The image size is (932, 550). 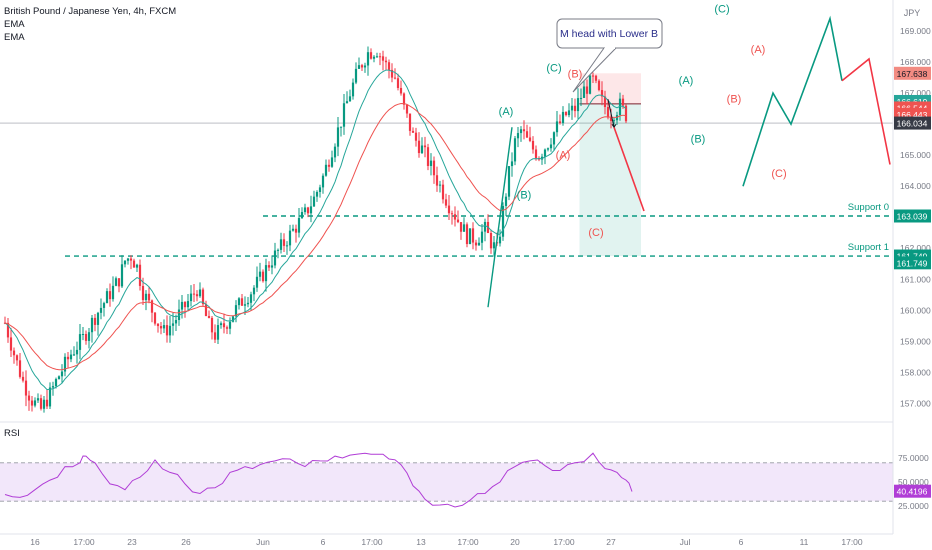 What do you see at coordinates (524, 196) in the screenshot?
I see `wave-label-1: (B)` at bounding box center [524, 196].